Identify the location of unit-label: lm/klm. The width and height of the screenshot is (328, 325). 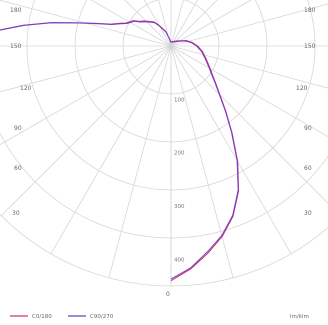
(299, 317).